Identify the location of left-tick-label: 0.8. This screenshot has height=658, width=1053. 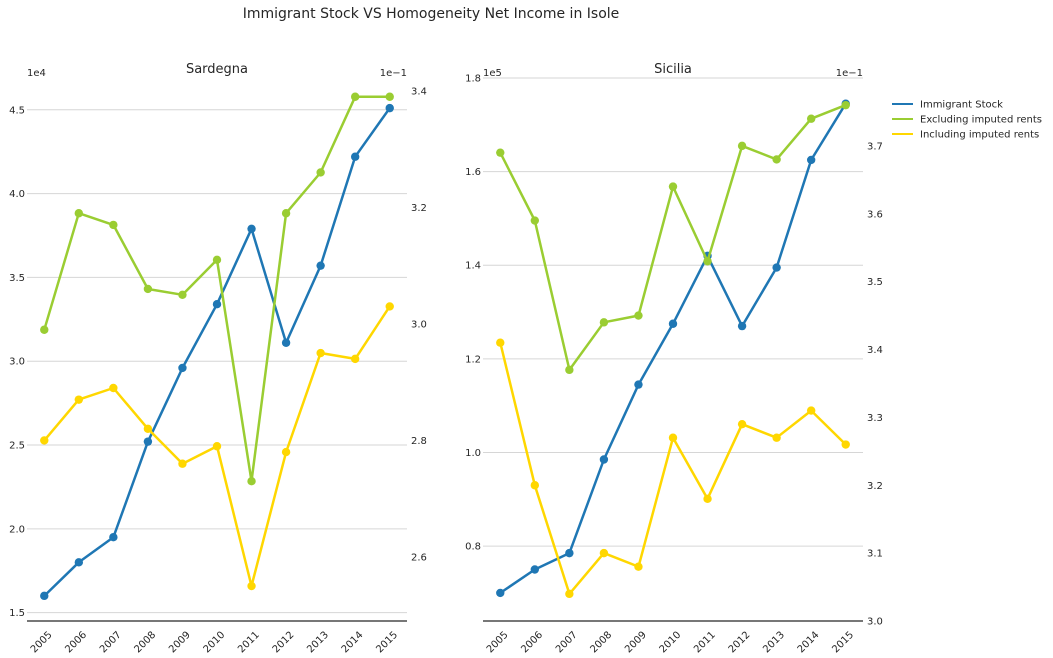
(473, 547).